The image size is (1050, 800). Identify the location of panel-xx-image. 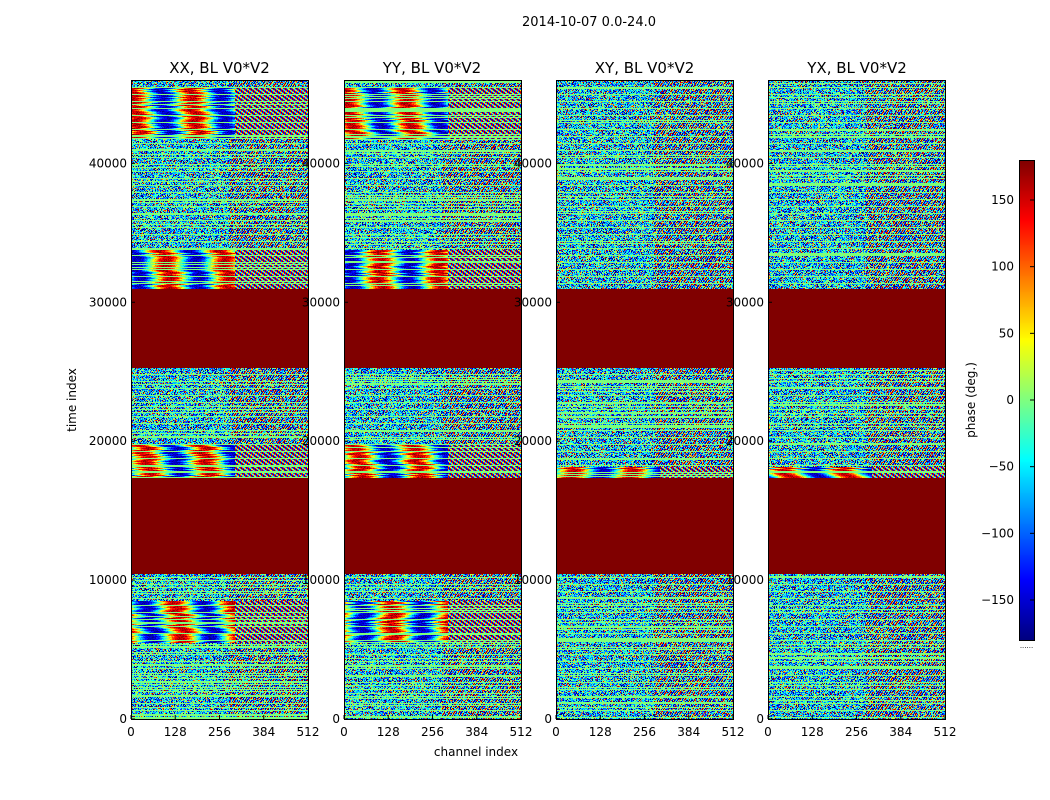
(219, 399).